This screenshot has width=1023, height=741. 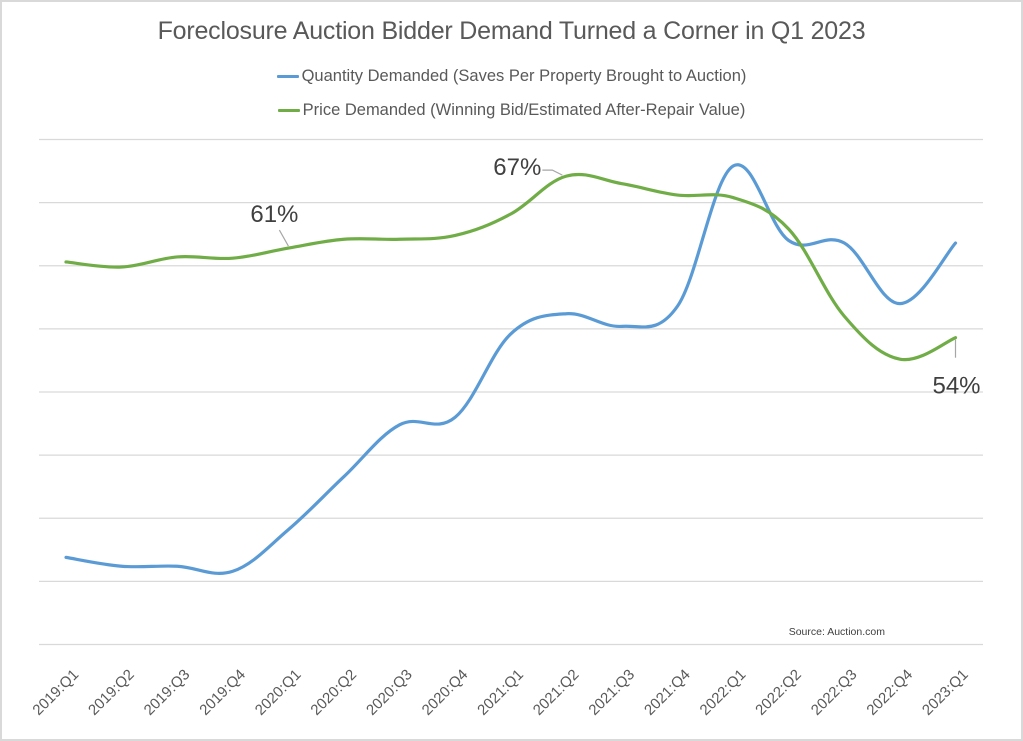 What do you see at coordinates (288, 110) in the screenshot?
I see `legend-swatch-price` at bounding box center [288, 110].